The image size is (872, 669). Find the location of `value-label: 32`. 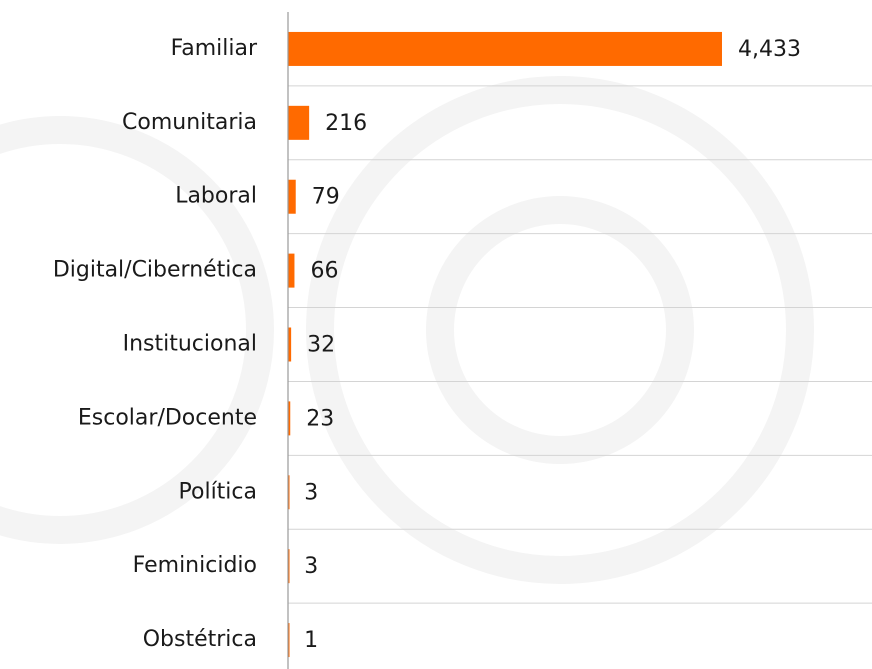

value-label: 32 is located at coordinates (321, 345).